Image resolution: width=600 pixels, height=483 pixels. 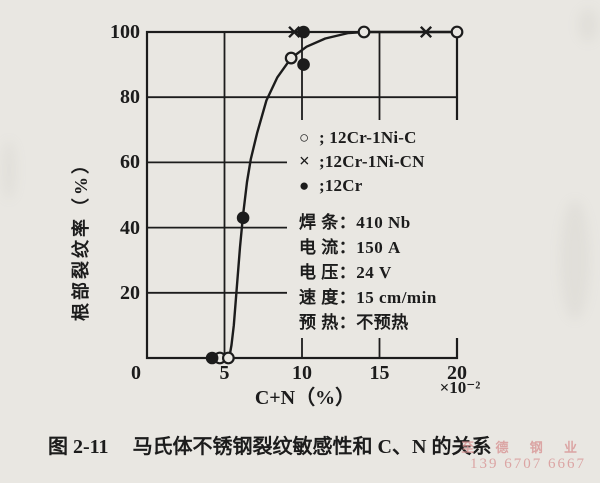 I want to click on legend-item: ○ ; 12Cr-1Ni-C, so click(x=379, y=138).